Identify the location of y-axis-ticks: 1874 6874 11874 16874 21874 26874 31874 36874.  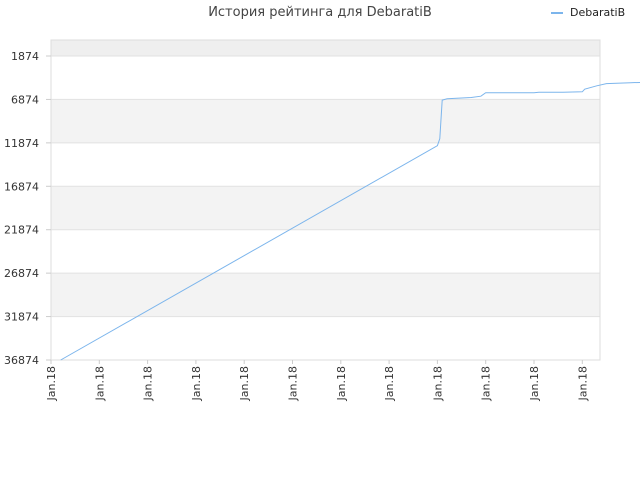
(27, 208).